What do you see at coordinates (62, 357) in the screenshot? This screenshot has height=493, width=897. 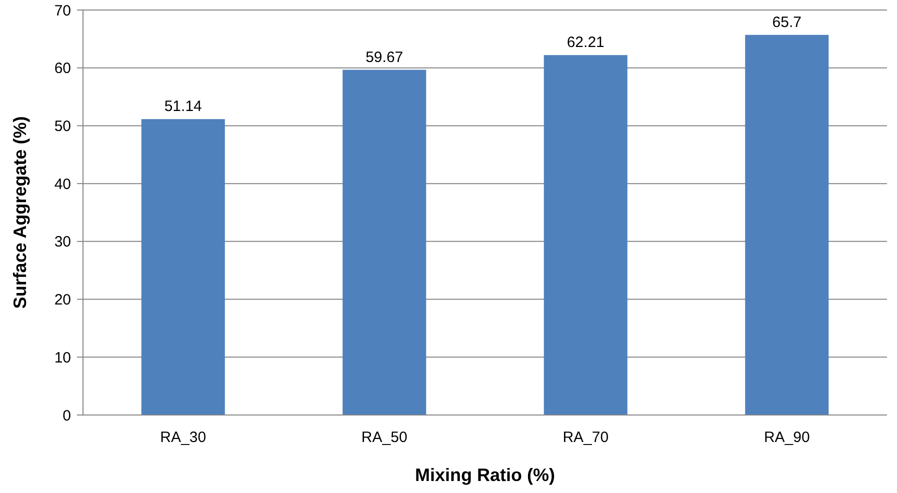 I see `y-tick-label: 10` at bounding box center [62, 357].